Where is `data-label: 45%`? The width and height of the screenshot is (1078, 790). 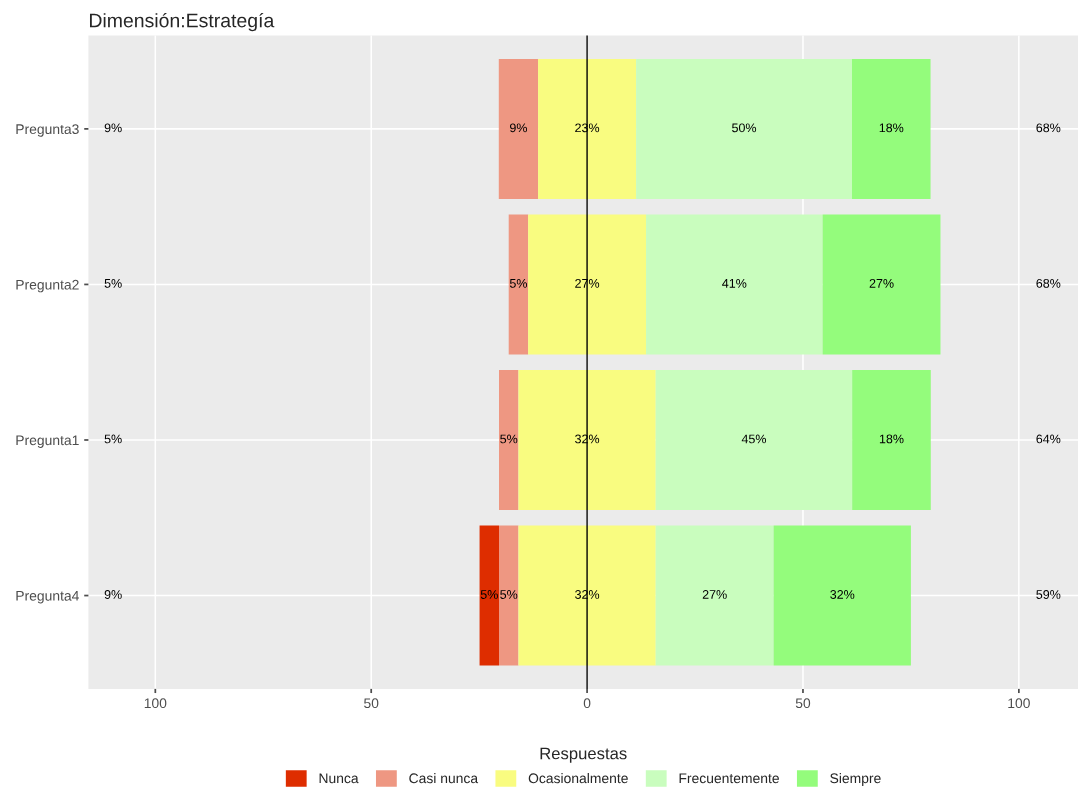 data-label: 45% is located at coordinates (754, 439).